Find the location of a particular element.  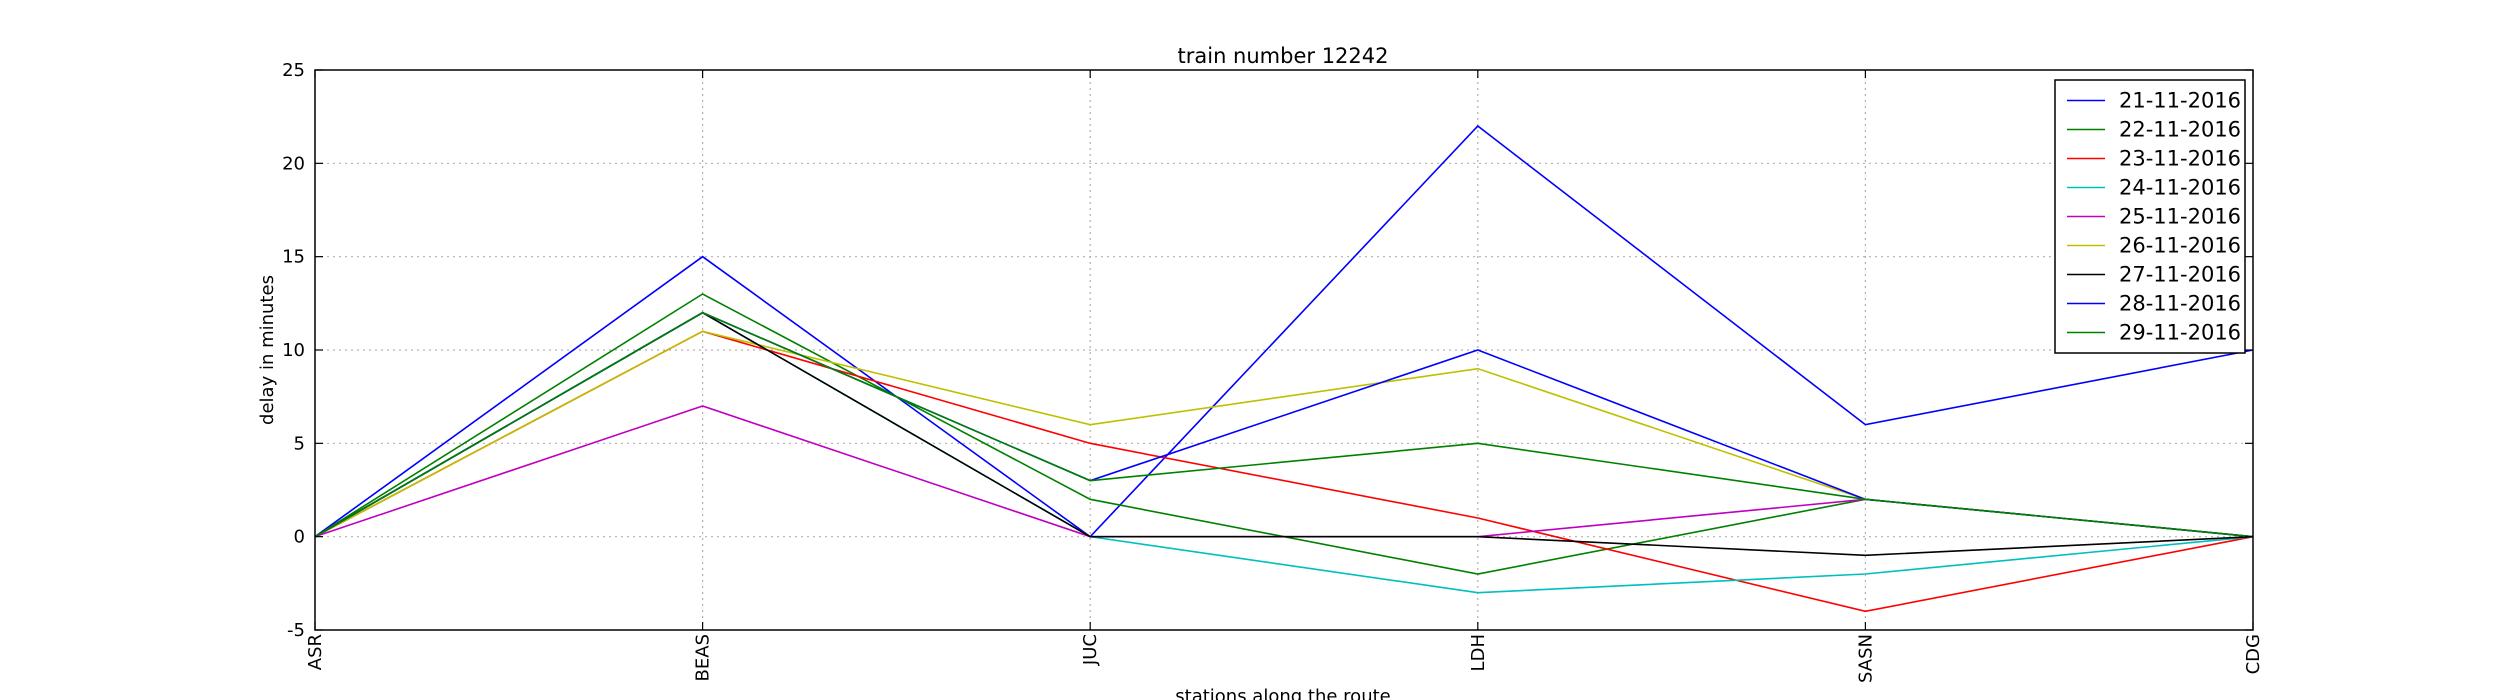

y-tick-label: -5 is located at coordinates (296, 630).